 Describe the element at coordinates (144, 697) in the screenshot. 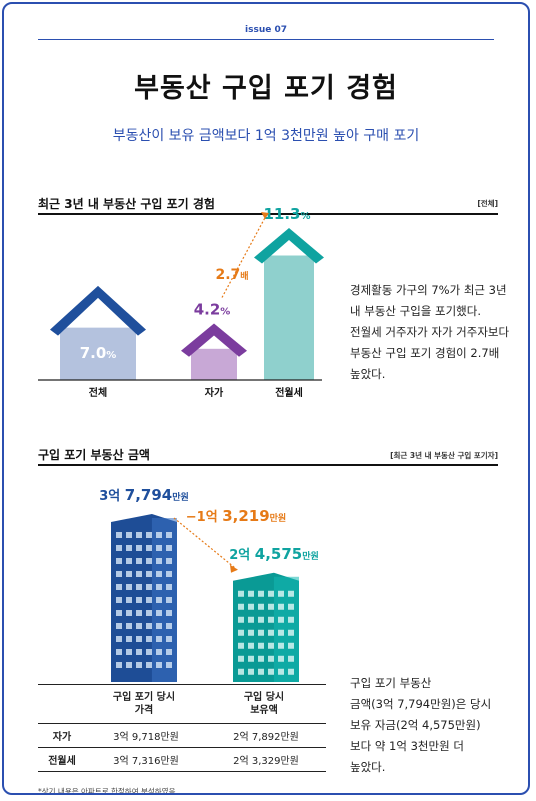

I see `header-line: 구입 포기 당시` at that location.